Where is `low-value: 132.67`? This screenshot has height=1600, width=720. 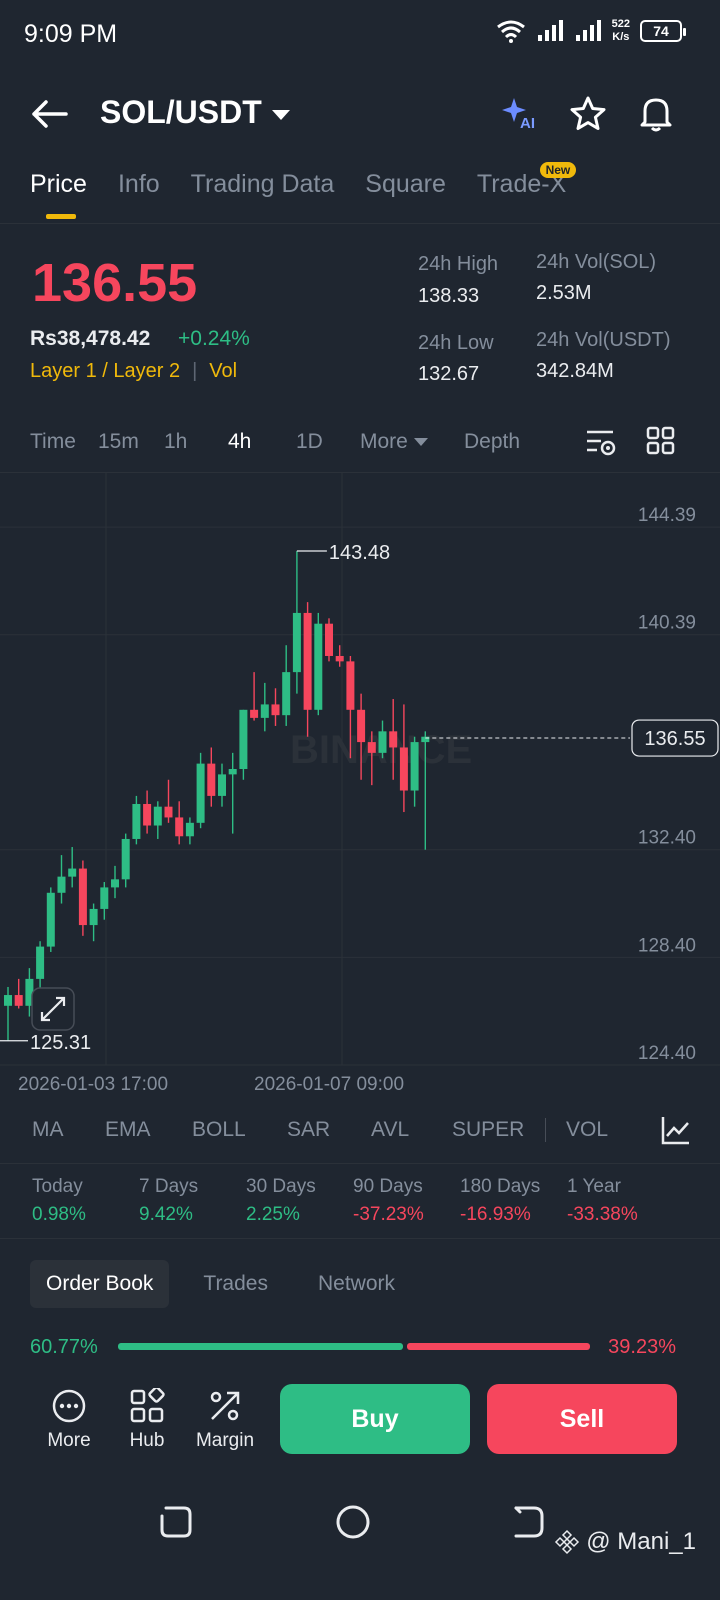 low-value: 132.67 is located at coordinates (449, 374).